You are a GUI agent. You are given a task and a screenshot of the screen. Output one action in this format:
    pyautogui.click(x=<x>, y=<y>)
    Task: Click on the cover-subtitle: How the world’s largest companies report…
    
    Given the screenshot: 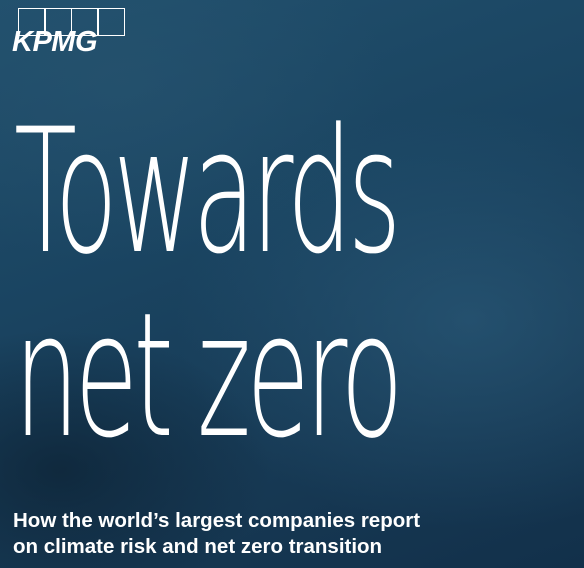 What is the action you would take?
    pyautogui.click(x=293, y=534)
    